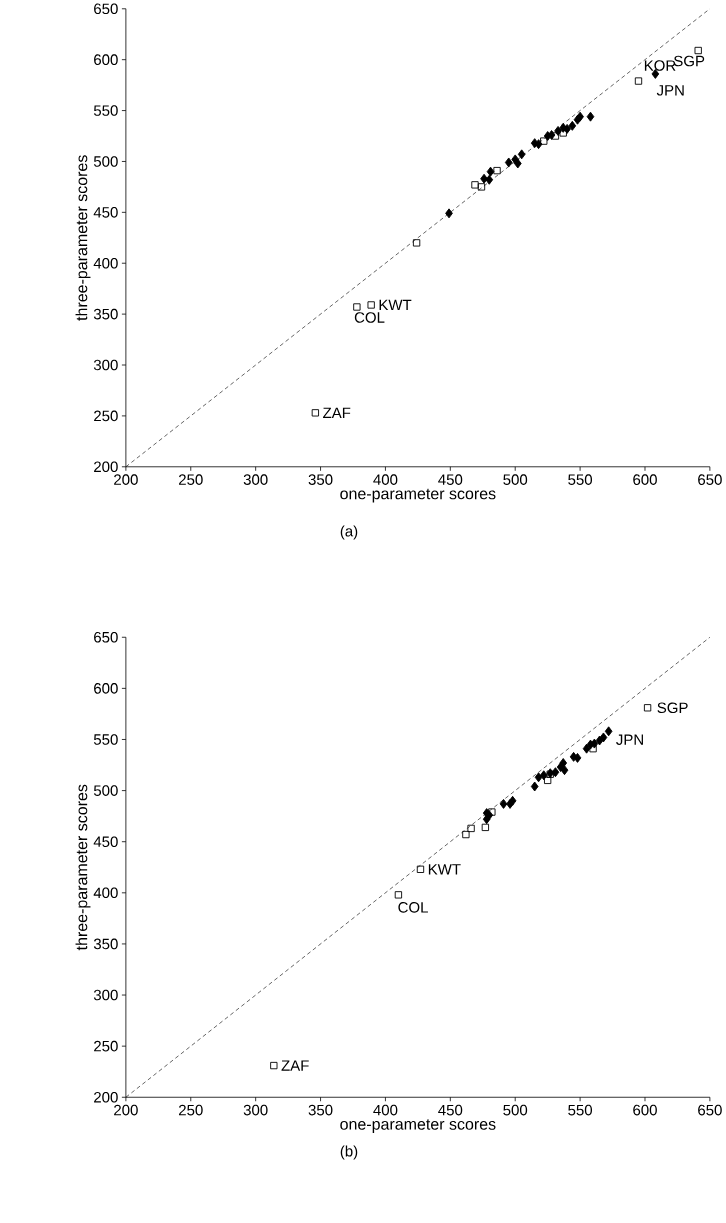  What do you see at coordinates (349, 1152) in the screenshot?
I see `text: (b)` at bounding box center [349, 1152].